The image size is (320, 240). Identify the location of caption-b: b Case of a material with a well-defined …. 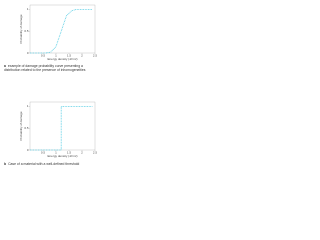
(50, 164).